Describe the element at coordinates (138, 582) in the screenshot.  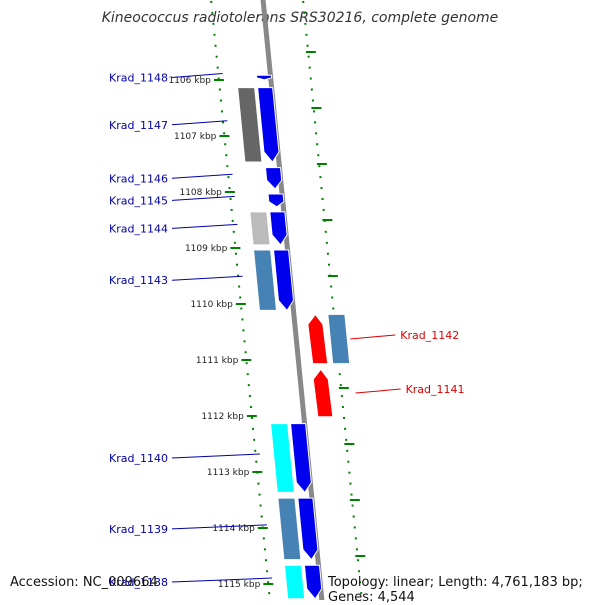
I see `gene-label: Krad_1138` at that location.